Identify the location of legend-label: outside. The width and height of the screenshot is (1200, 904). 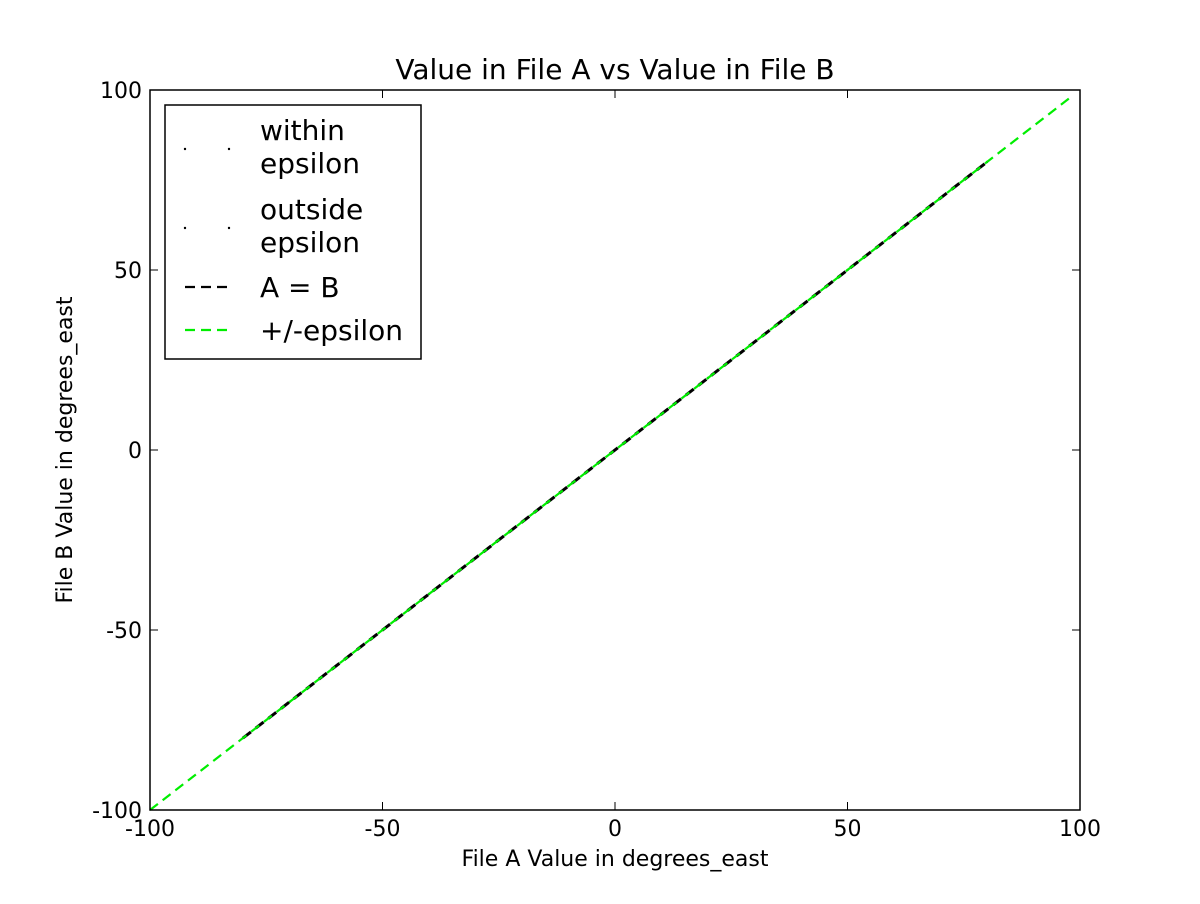
(311, 209).